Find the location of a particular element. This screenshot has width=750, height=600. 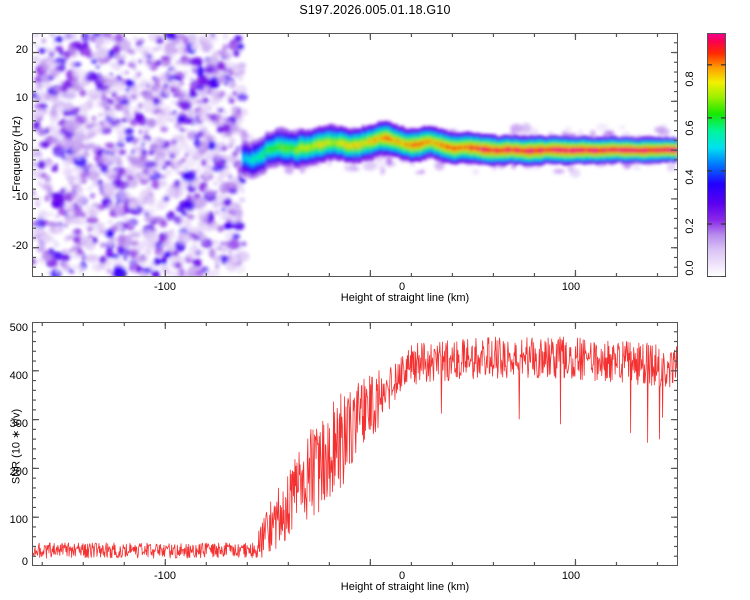

colorbar-ticks is located at coordinates (716, 170).